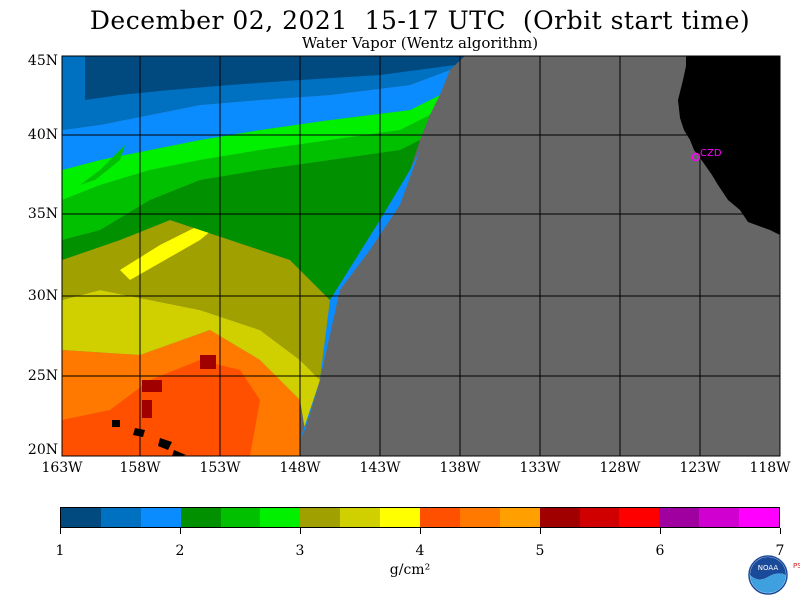 The width and height of the screenshot is (800, 600). Describe the element at coordinates (220, 468) in the screenshot. I see `lon-label: 153W` at that location.